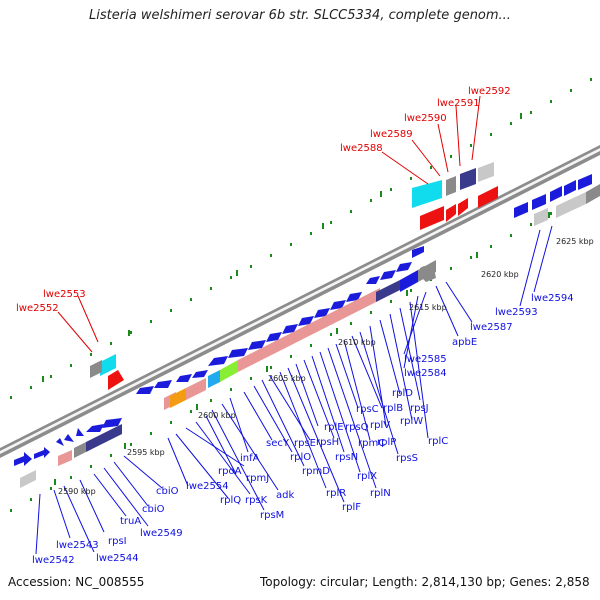 The image size is (600, 600). I want to click on gene-label: lwe2594, so click(552, 298).